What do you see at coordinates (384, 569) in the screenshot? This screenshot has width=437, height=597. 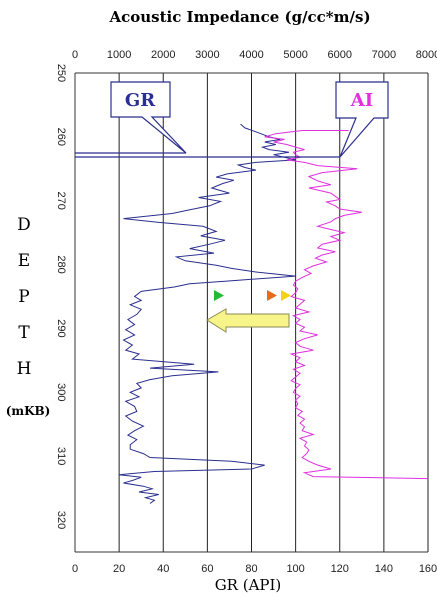 I see `bottom-tick-label: 140` at bounding box center [384, 569].